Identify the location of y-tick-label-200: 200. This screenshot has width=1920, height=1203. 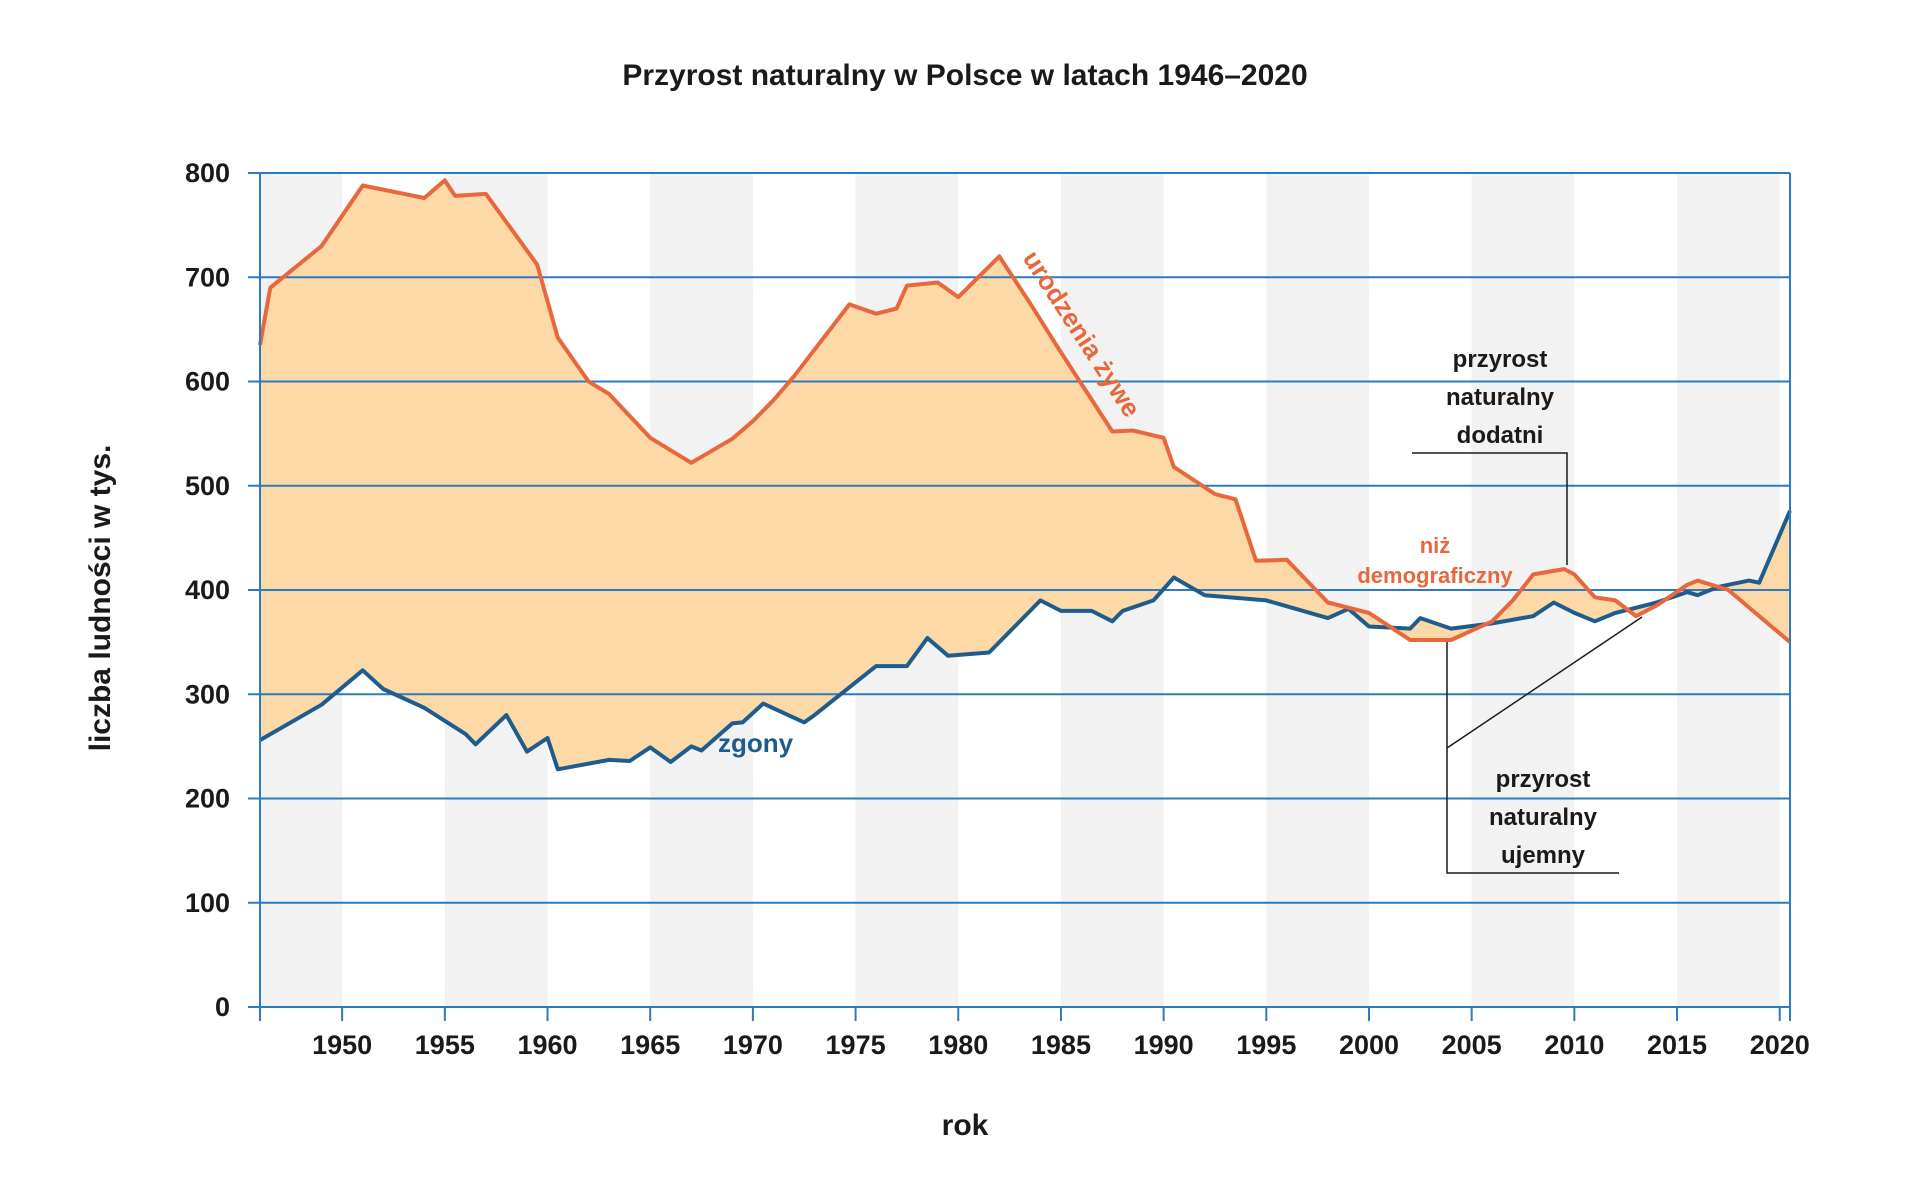
(207, 799).